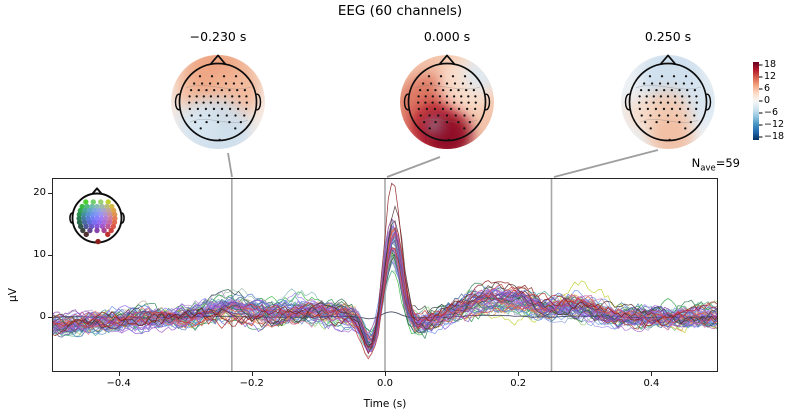 The height and width of the screenshot is (420, 800). Describe the element at coordinates (218, 36) in the screenshot. I see `topomap-time-label-1: −0.230 s` at that location.